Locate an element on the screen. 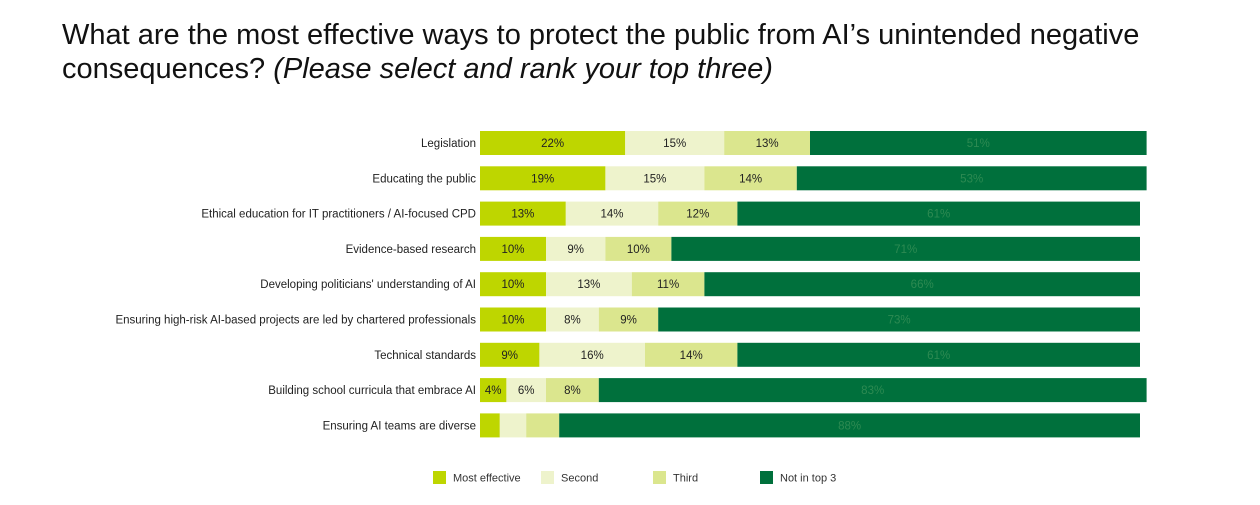 This screenshot has height=505, width=1260. data-label: 6% is located at coordinates (526, 391).